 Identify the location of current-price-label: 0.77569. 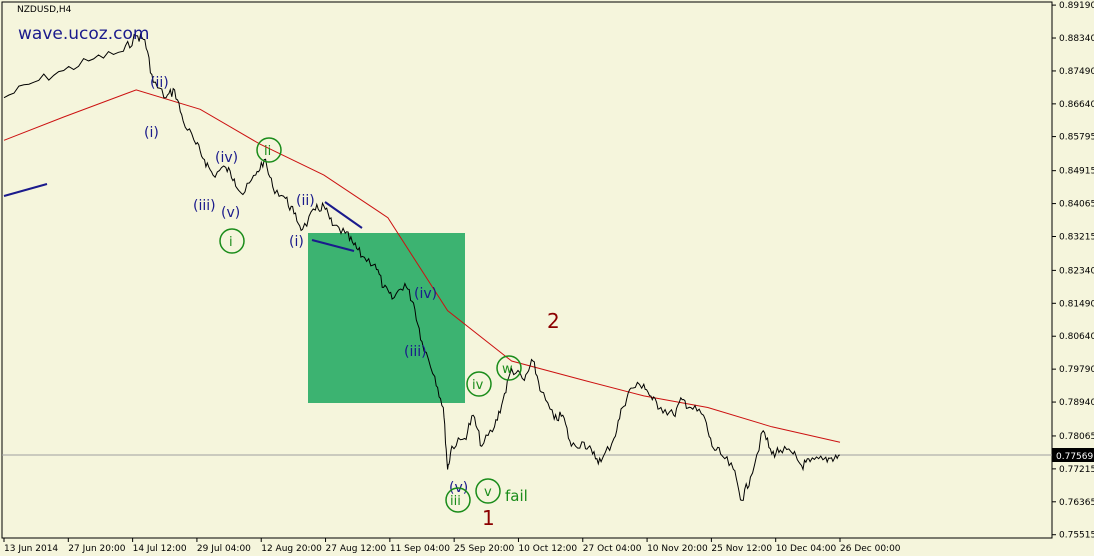
(1074, 457).